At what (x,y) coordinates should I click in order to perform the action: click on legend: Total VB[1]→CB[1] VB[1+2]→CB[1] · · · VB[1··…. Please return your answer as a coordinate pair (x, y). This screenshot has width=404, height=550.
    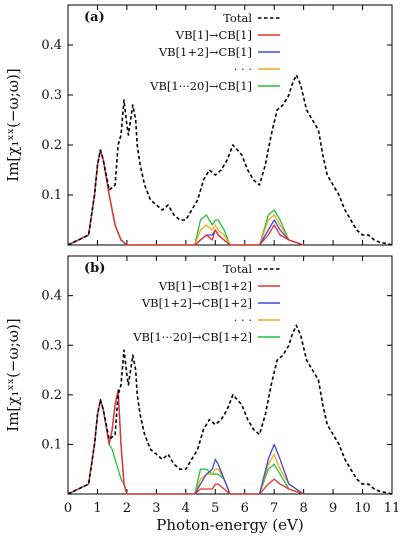
    Looking at the image, I should click on (214, 52).